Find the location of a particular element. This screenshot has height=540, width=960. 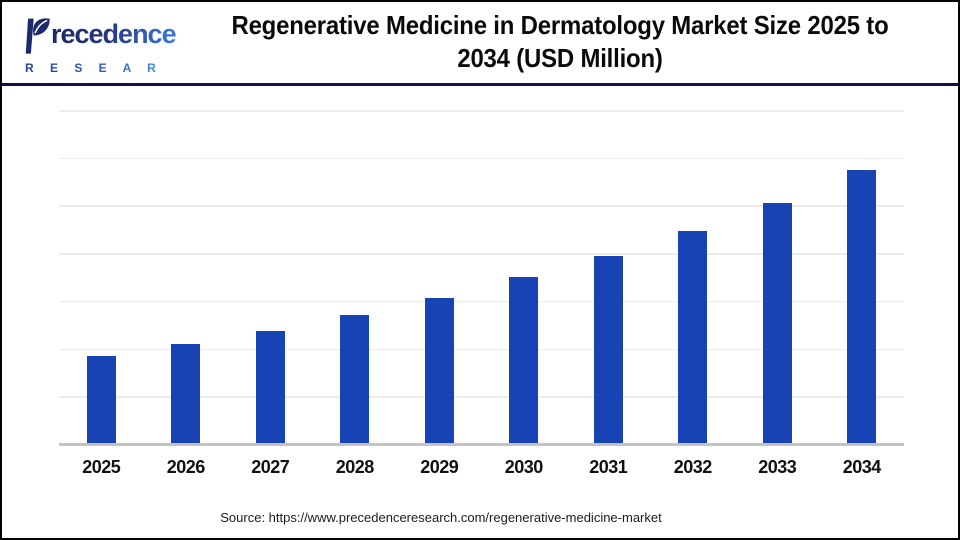

x-axis-label-2032: 2032 is located at coordinates (693, 467).